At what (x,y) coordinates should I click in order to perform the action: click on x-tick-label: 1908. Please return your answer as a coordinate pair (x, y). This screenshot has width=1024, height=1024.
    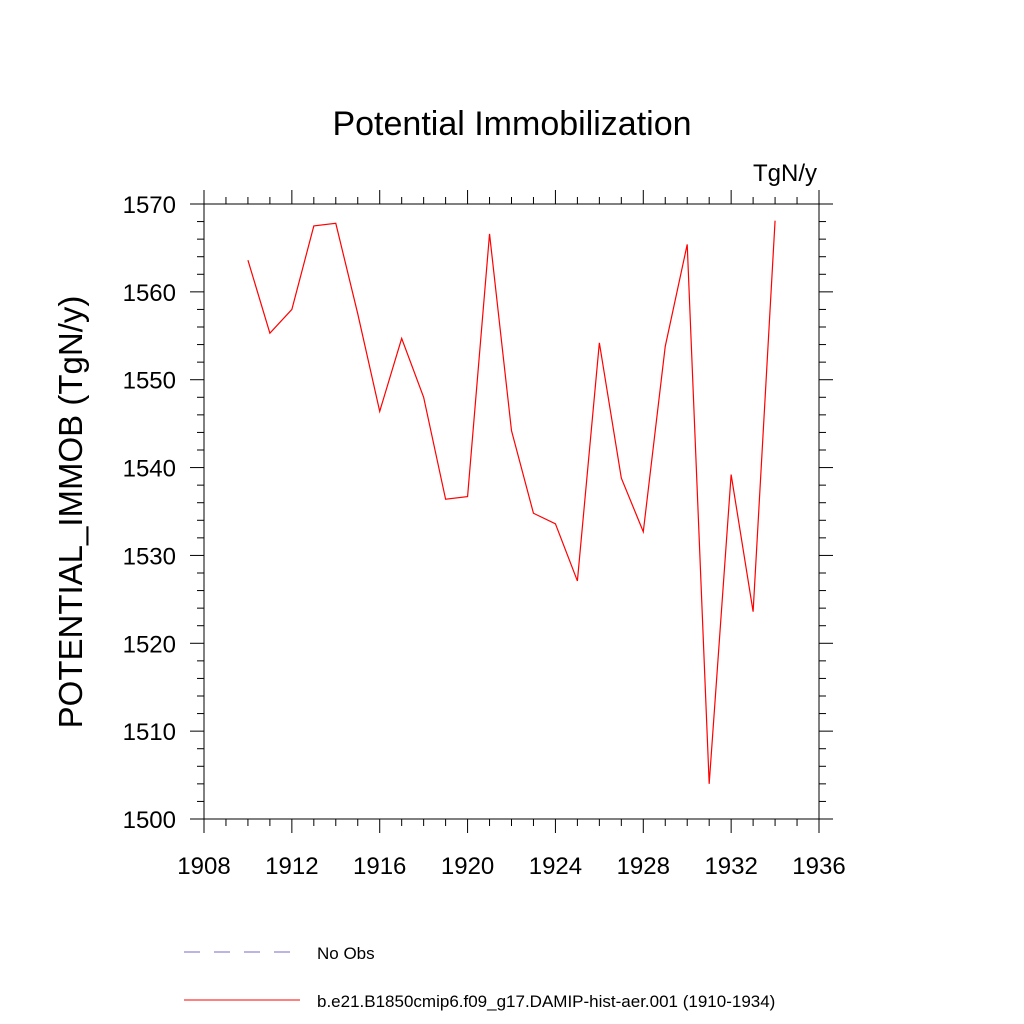
    Looking at the image, I should click on (203, 866).